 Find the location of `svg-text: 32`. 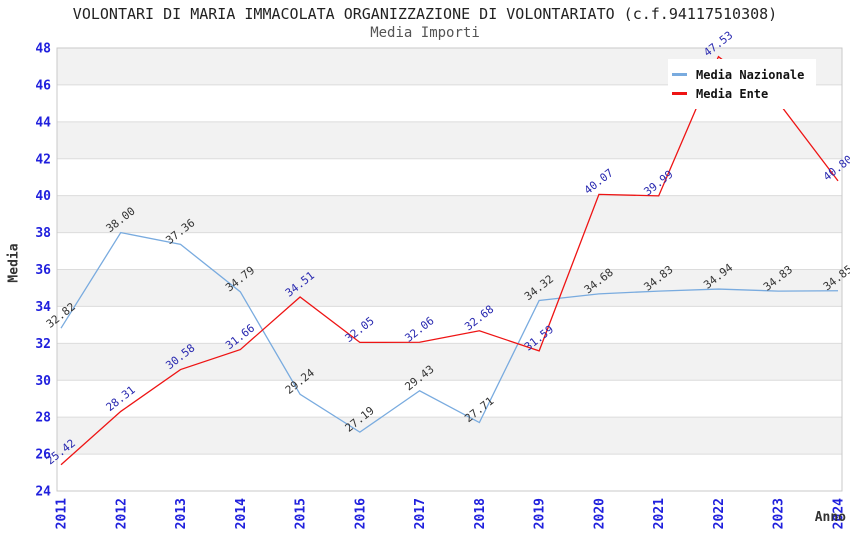

svg-text: 32 is located at coordinates (43, 344).